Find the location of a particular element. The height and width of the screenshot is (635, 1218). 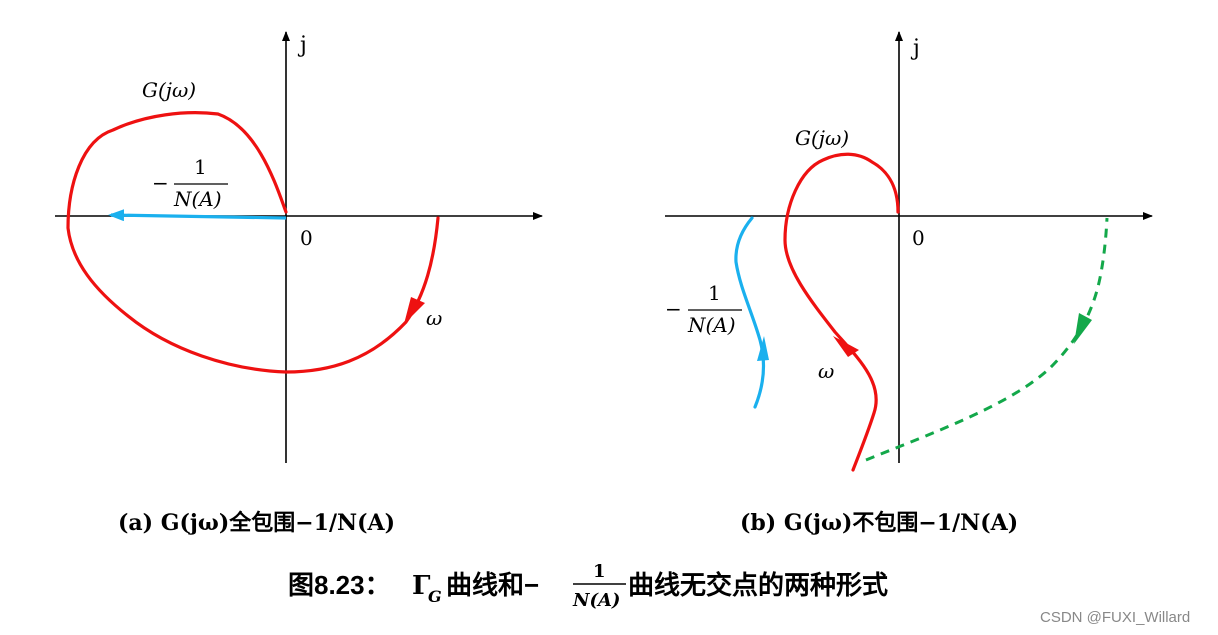

omega-label-a: ω is located at coordinates (434, 318).